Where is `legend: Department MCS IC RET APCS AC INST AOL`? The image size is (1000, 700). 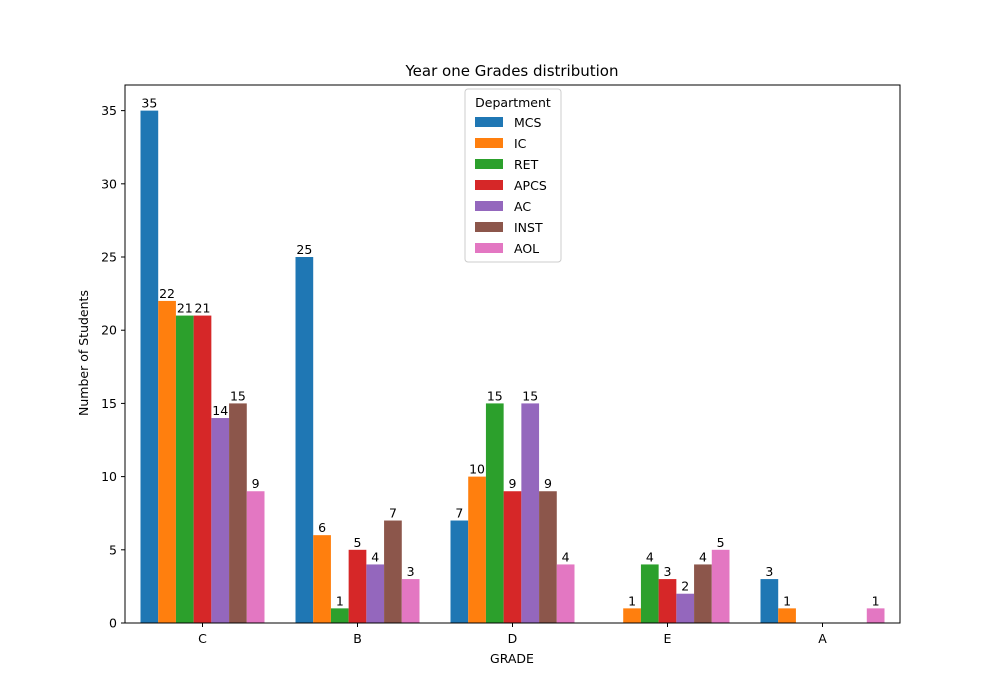 legend: Department MCS IC RET APCS AC INST AOL is located at coordinates (513, 175).